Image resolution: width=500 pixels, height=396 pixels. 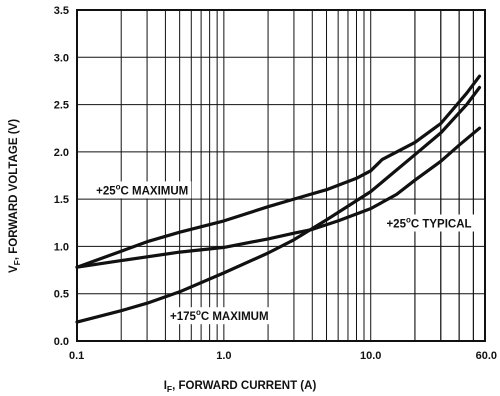 What do you see at coordinates (15, 196) in the screenshot?
I see `y-axis-title: VF, FORWARD VOLTAGE (V)` at bounding box center [15, 196].